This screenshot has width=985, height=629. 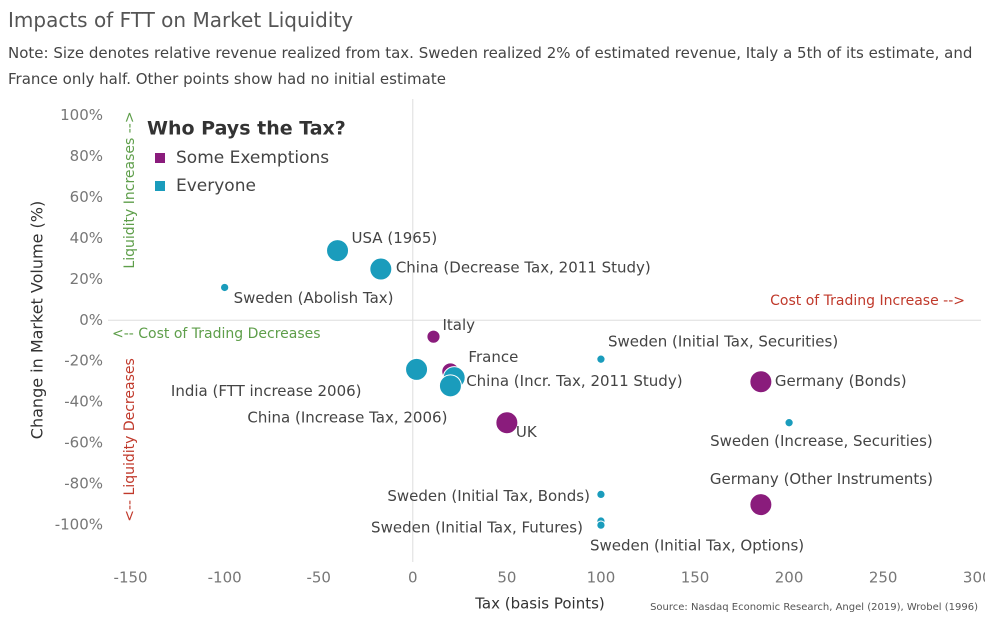 What do you see at coordinates (91, 320) in the screenshot?
I see `y-tick-label: 0%` at bounding box center [91, 320].